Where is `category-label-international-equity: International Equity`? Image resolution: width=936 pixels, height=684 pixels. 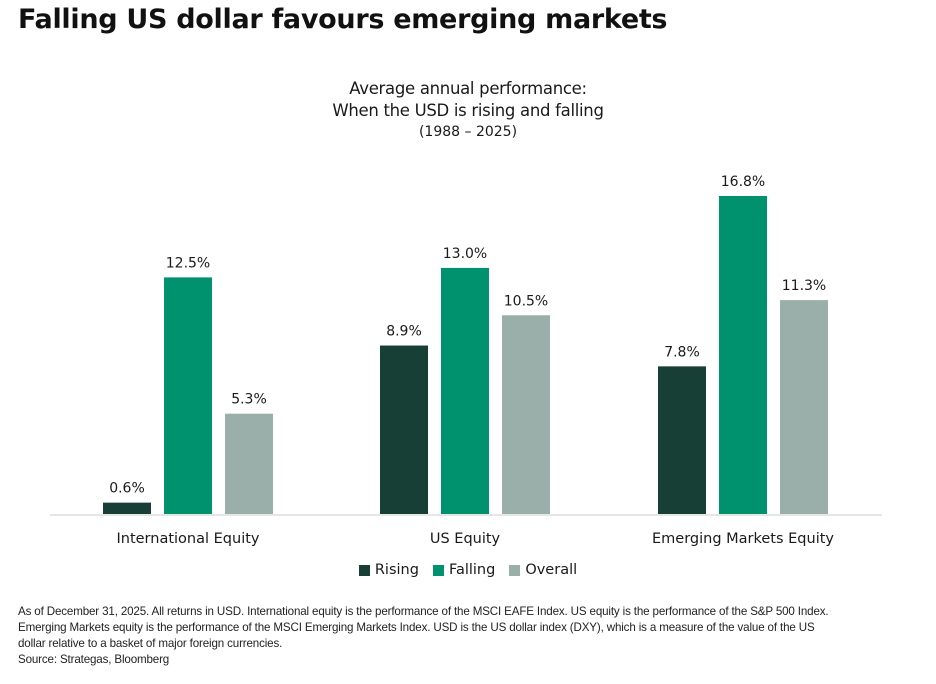
category-label-international-equity: International Equity is located at coordinates (187, 539).